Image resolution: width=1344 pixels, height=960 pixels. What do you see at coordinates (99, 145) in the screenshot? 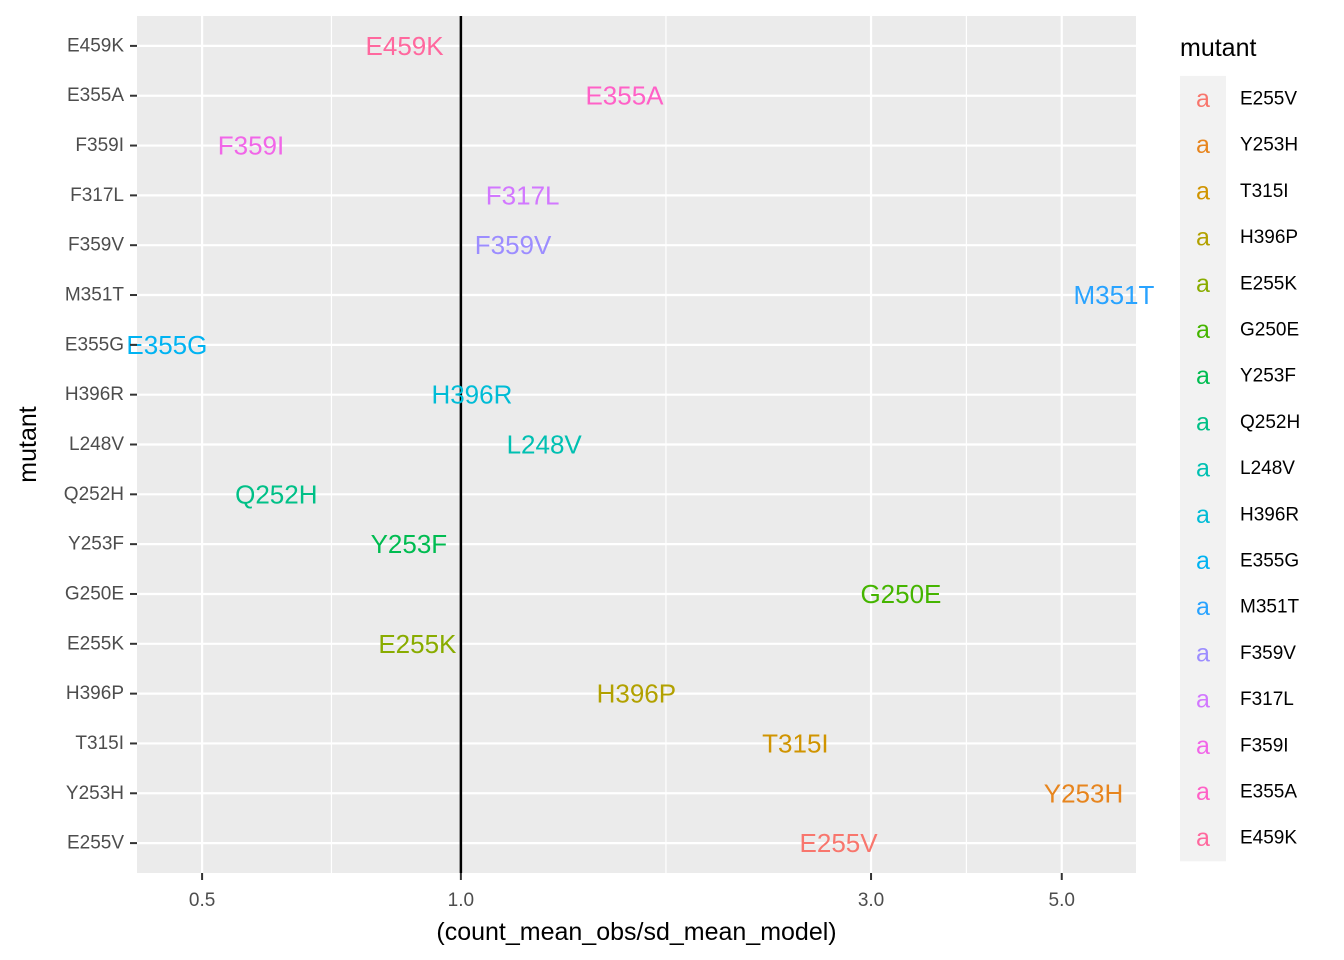
I see `y-tick-label: F359I` at bounding box center [99, 145].